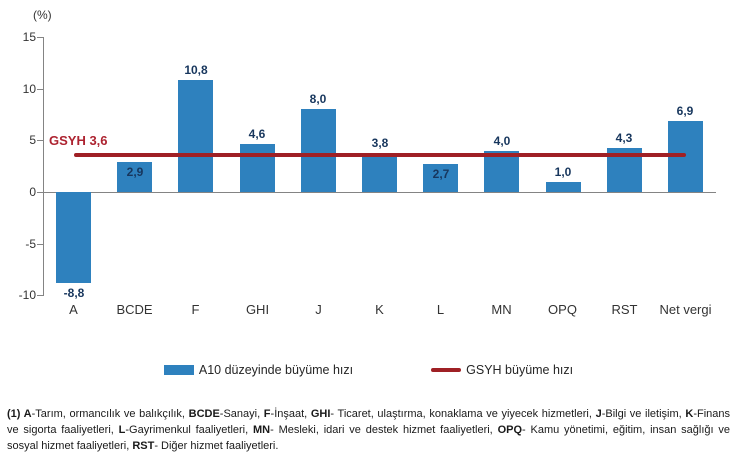 The image size is (737, 463). Describe the element at coordinates (685, 309) in the screenshot. I see `category-label: Net vergi` at that location.